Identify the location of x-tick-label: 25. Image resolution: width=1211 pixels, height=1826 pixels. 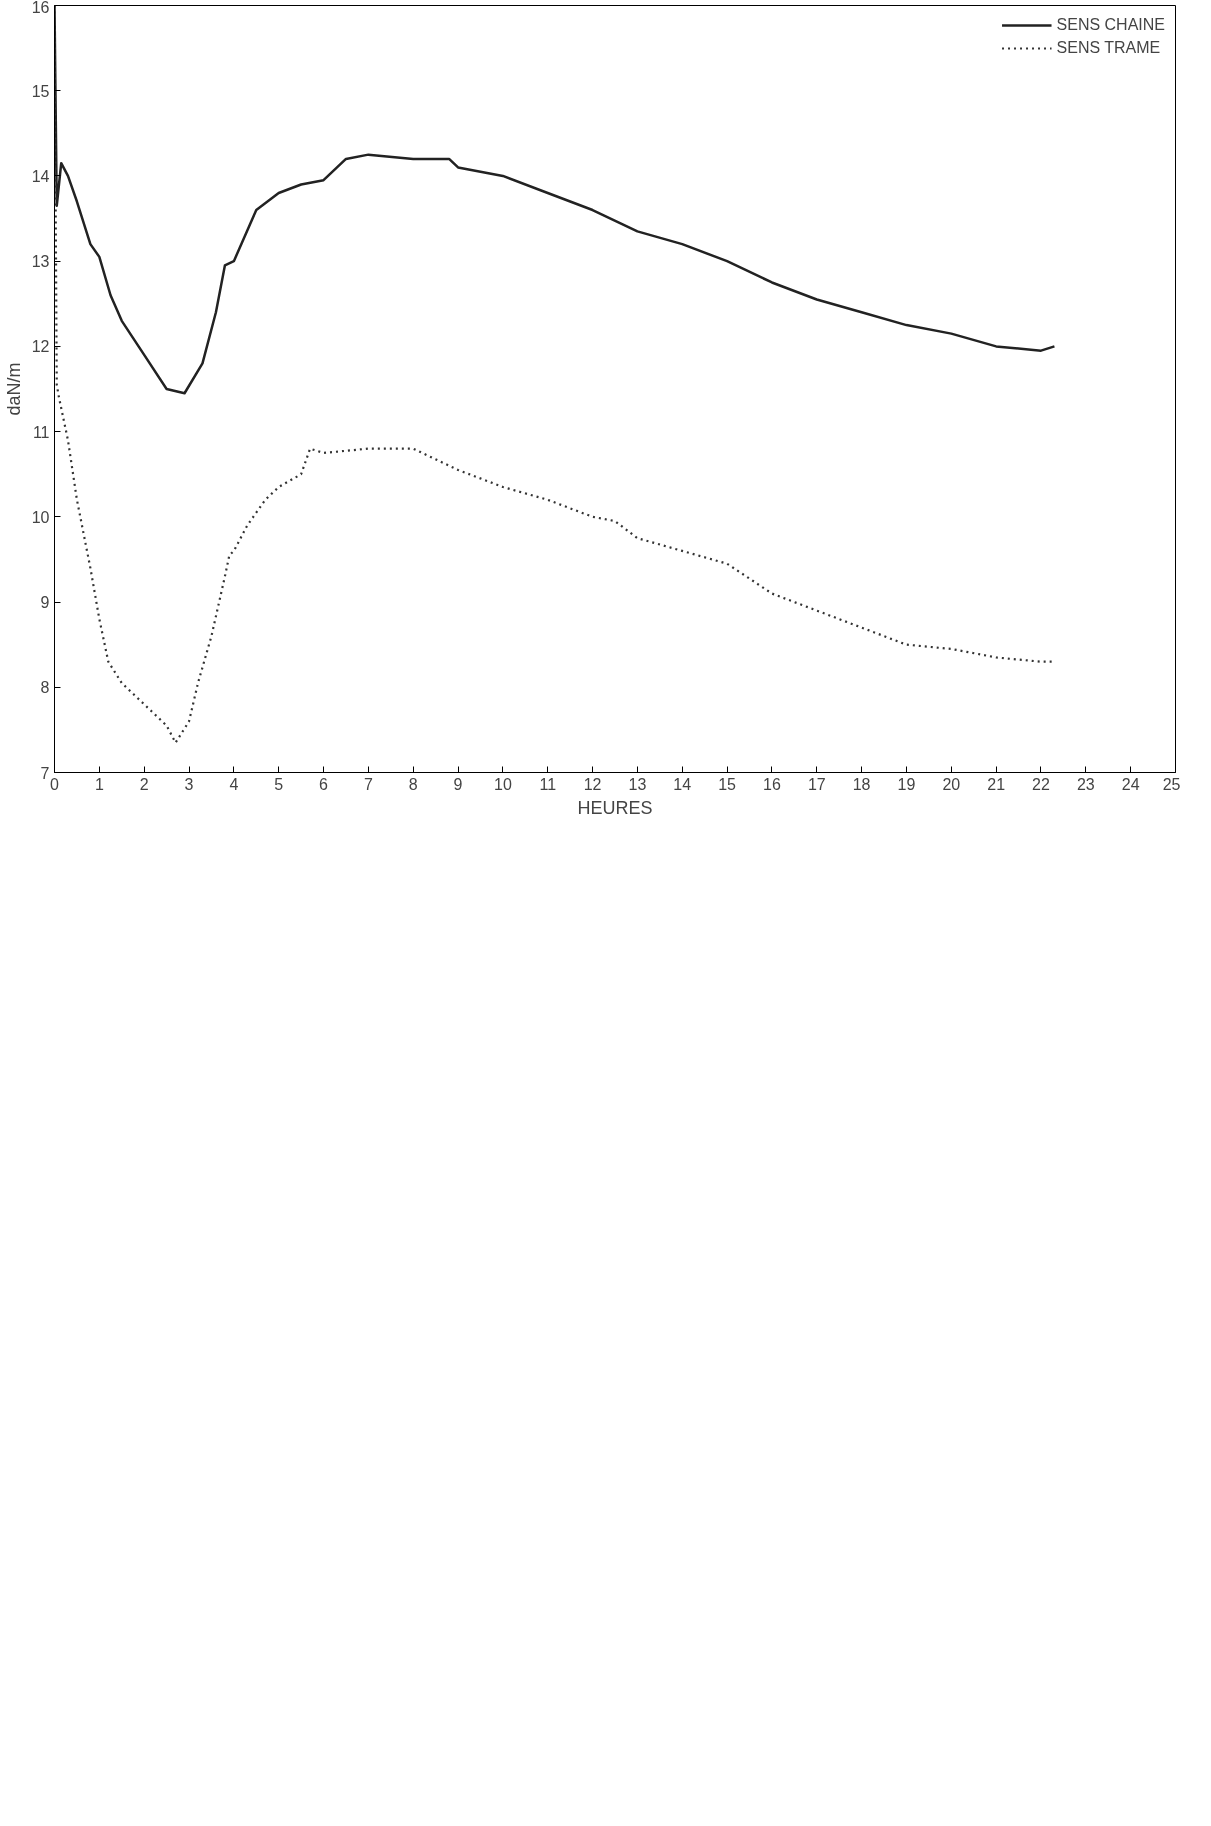
(1171, 784).